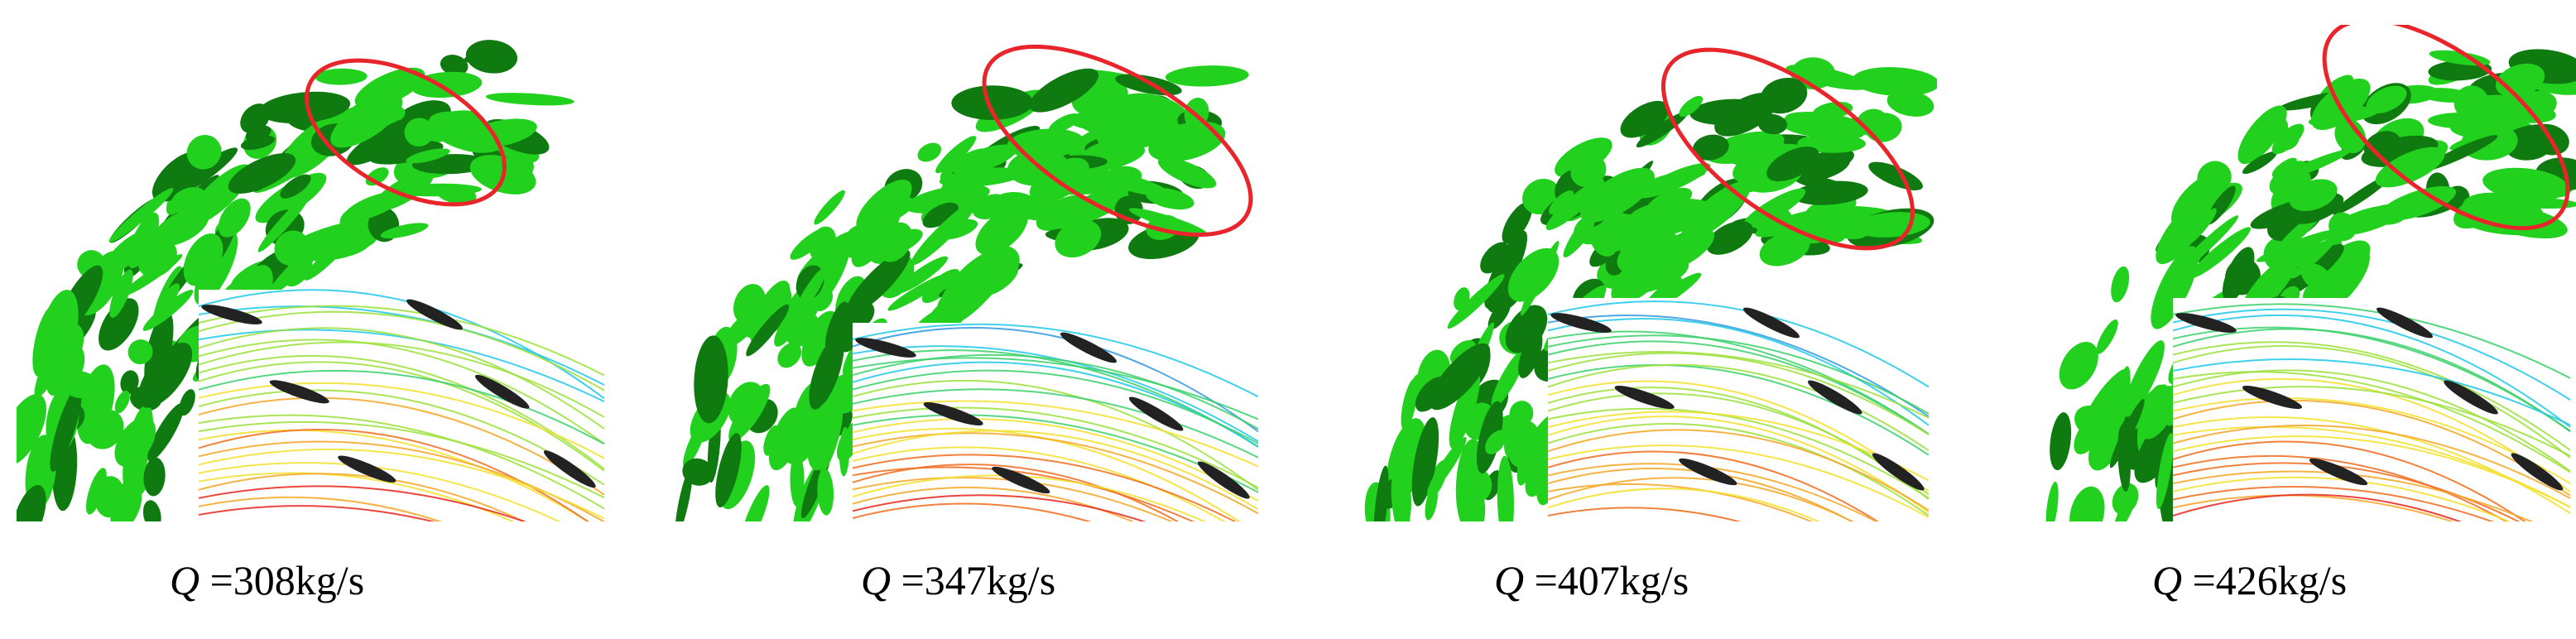  Describe the element at coordinates (1606, 580) in the screenshot. I see `caption-value: =407kg/s` at that location.